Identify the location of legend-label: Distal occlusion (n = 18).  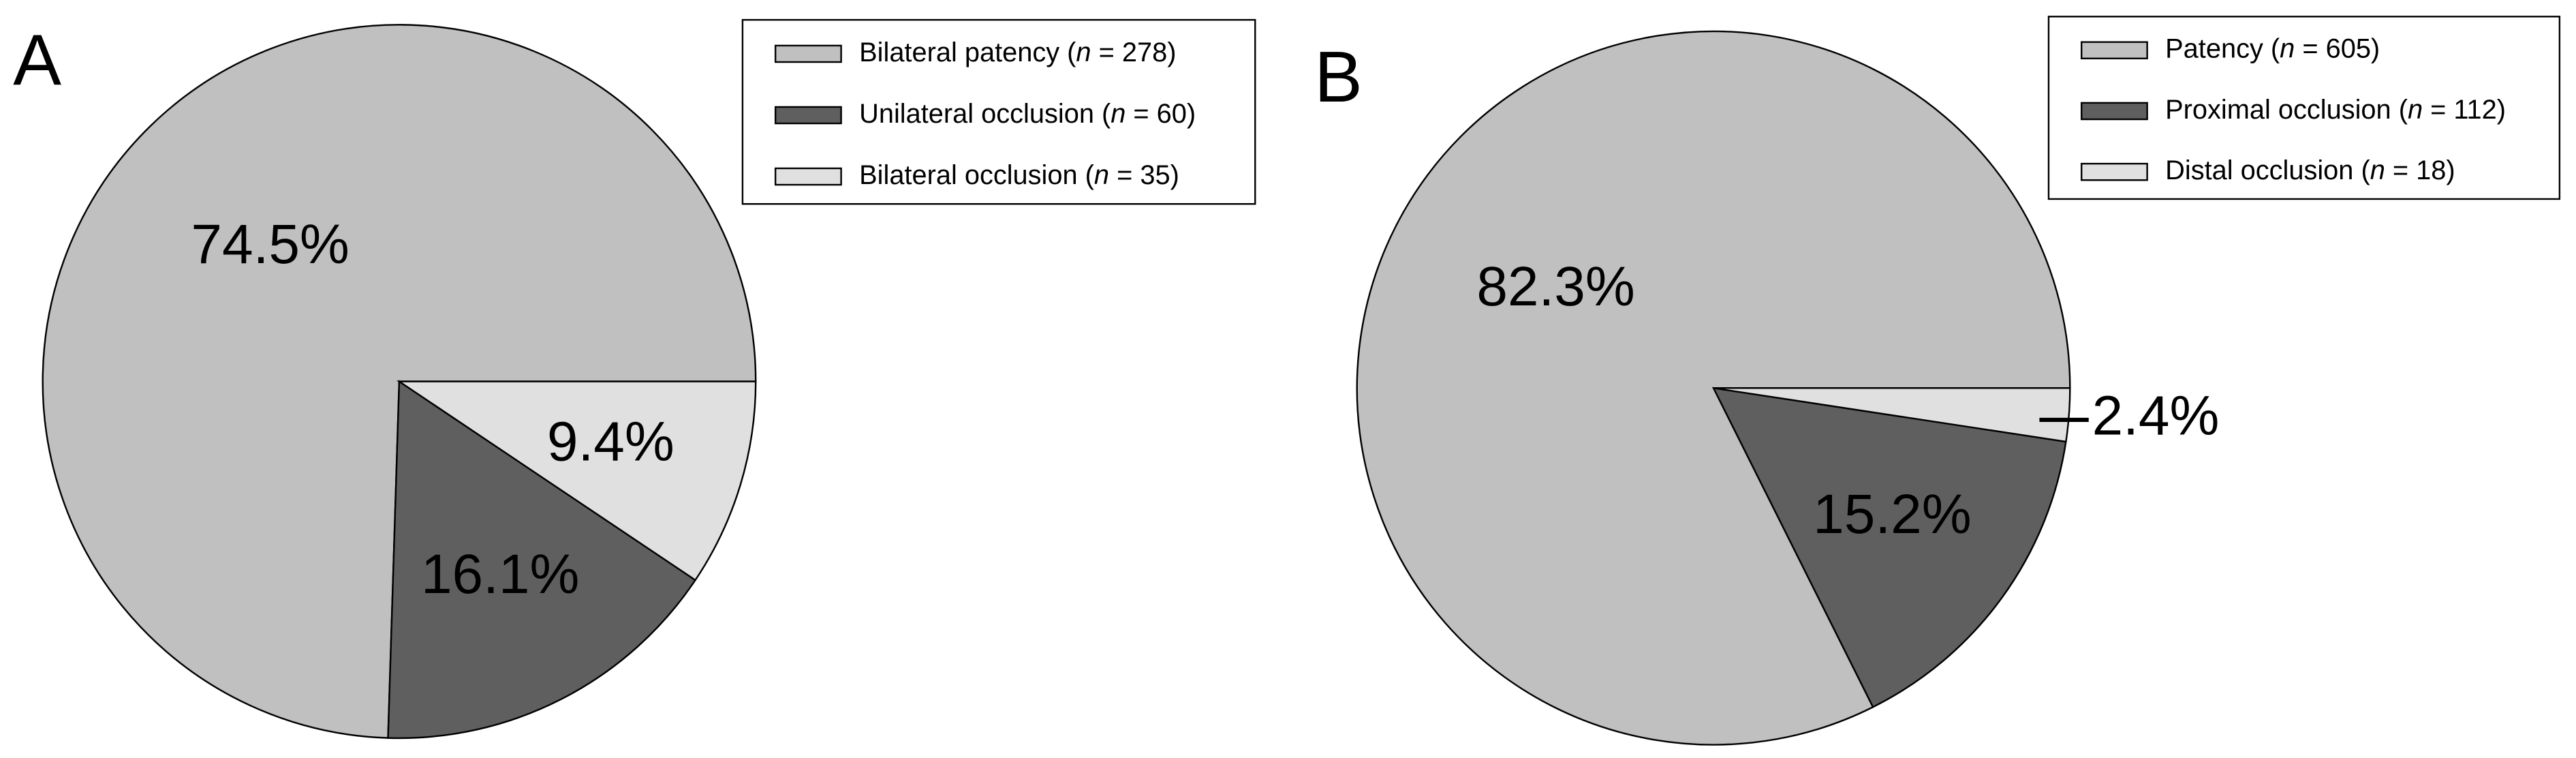
(2310, 170).